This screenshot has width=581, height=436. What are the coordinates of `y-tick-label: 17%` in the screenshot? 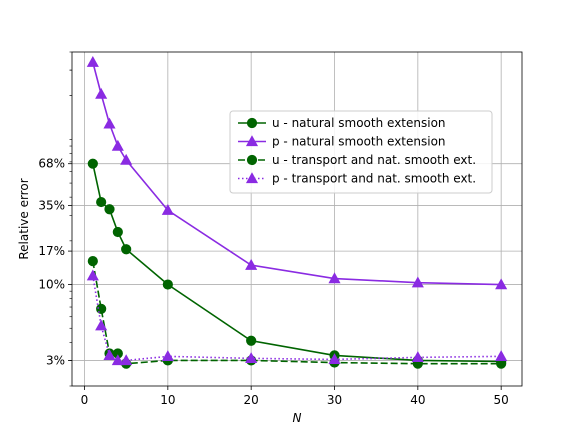 It's located at (51, 251).